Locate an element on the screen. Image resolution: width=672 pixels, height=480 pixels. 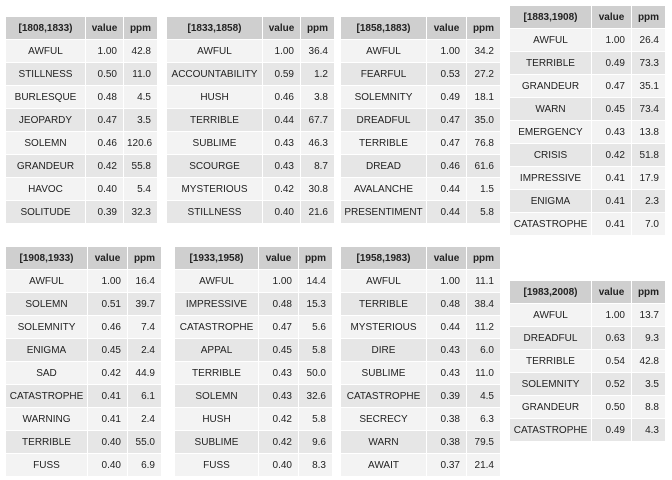
value-cell: 0.59 is located at coordinates (281, 74).